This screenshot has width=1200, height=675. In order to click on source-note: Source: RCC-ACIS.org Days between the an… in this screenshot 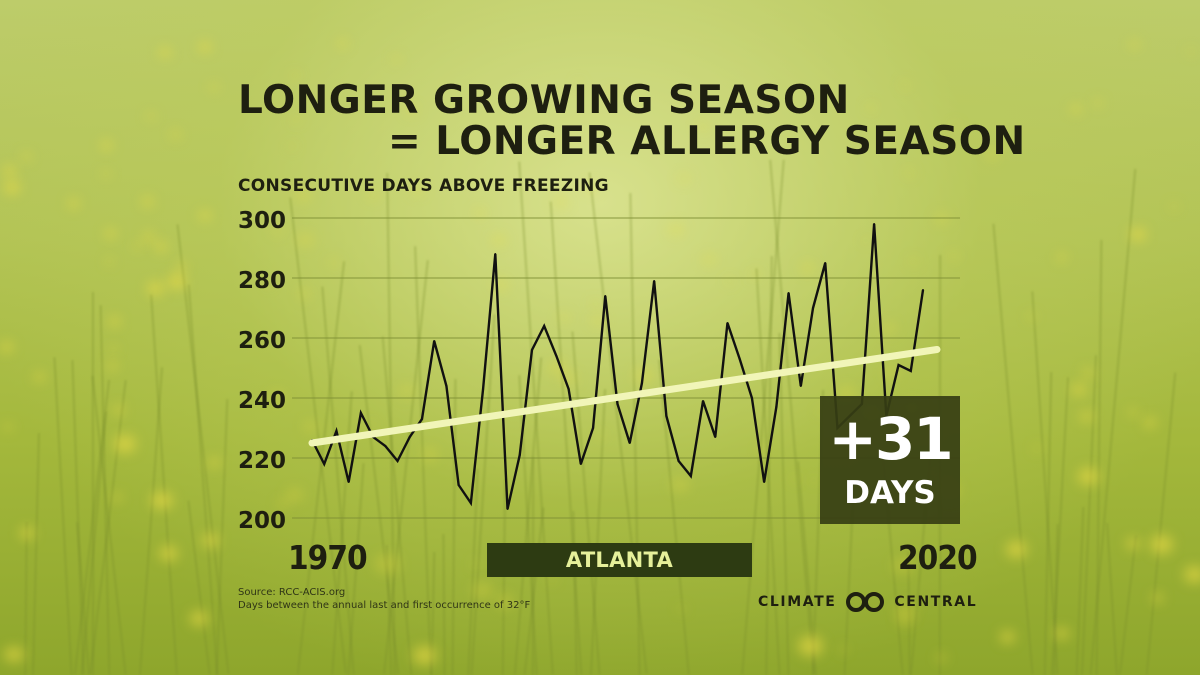, I will do `click(384, 599)`.